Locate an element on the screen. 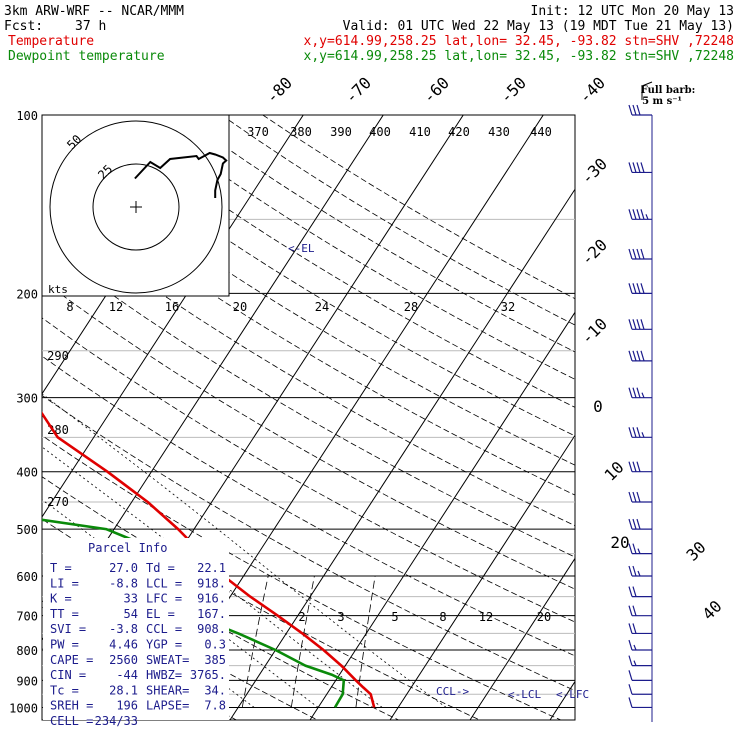 The width and height of the screenshot is (740, 740). dewpoint-legend-label: Dewpoint temperature is located at coordinates (86, 56).